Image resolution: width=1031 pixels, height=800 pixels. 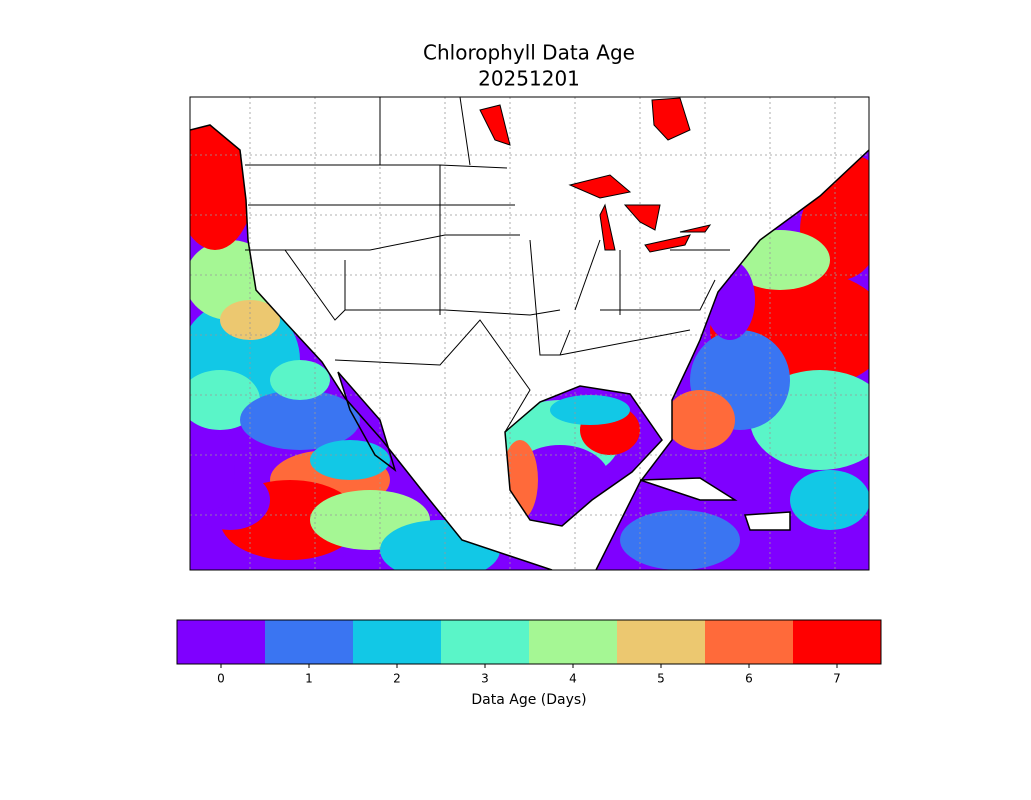 I want to click on colorbar-frame, so click(x=529, y=642).